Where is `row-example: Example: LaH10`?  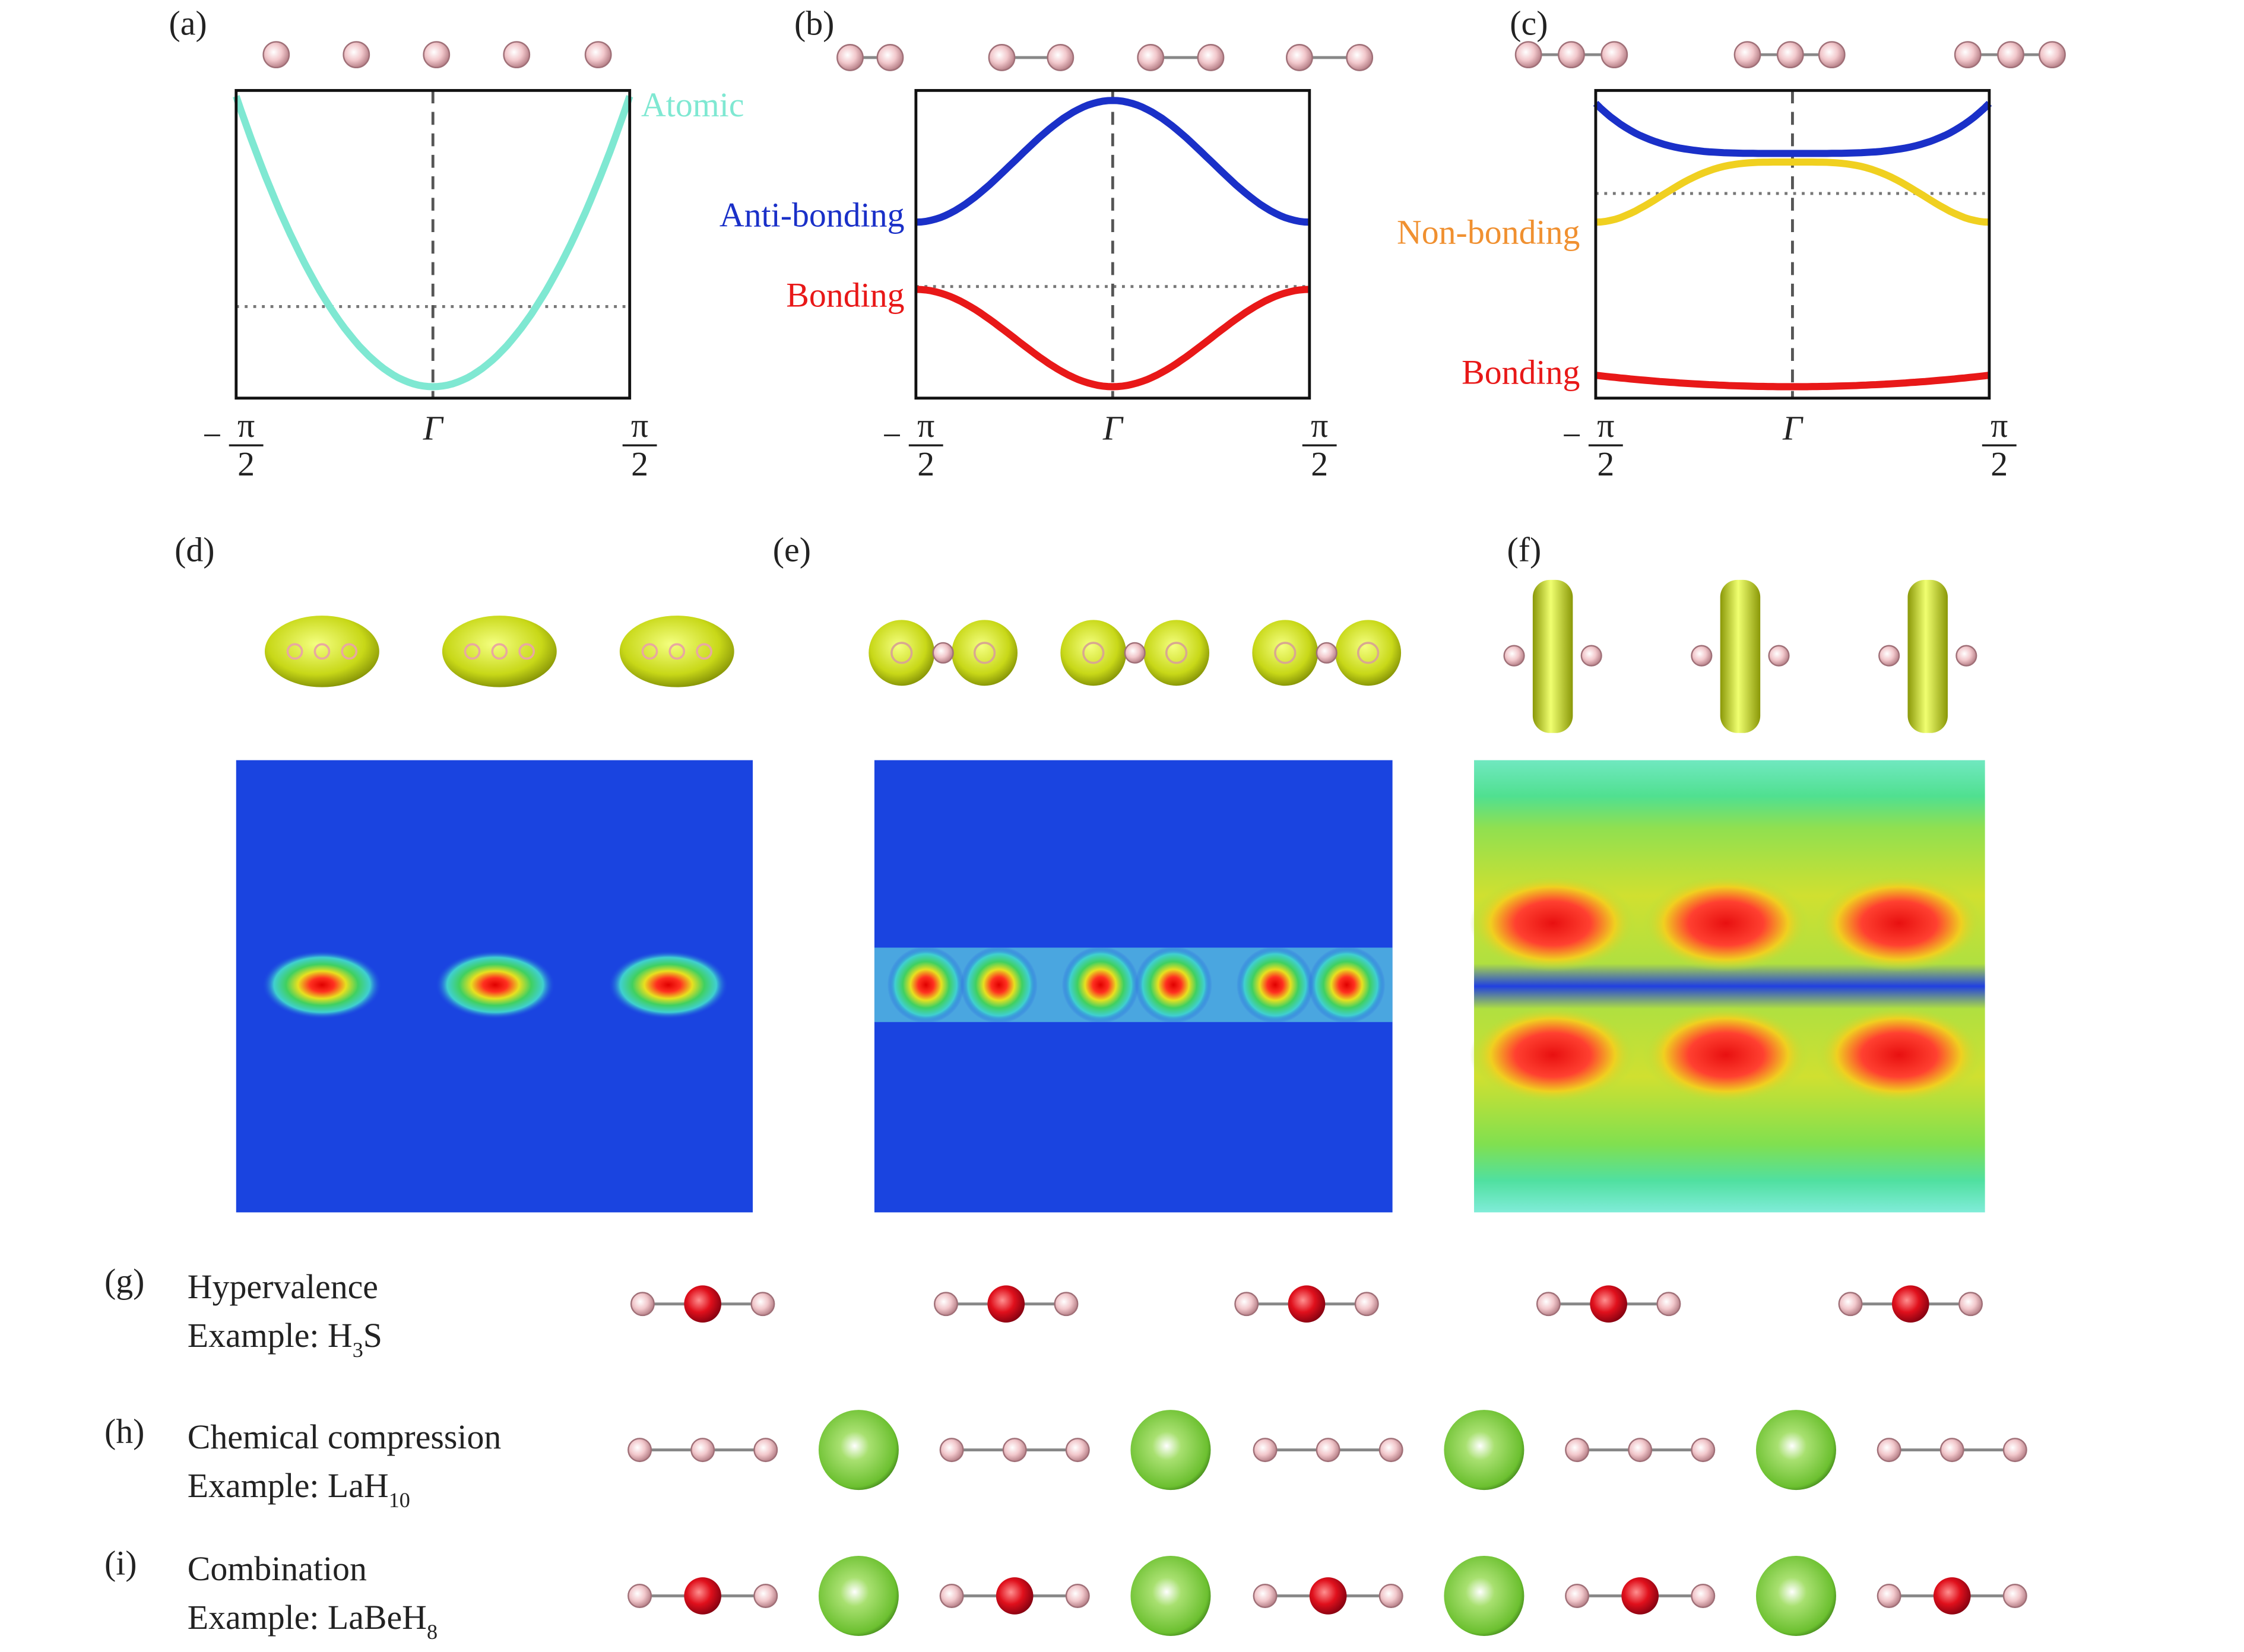 row-example: Example: LaH10 is located at coordinates (299, 1489).